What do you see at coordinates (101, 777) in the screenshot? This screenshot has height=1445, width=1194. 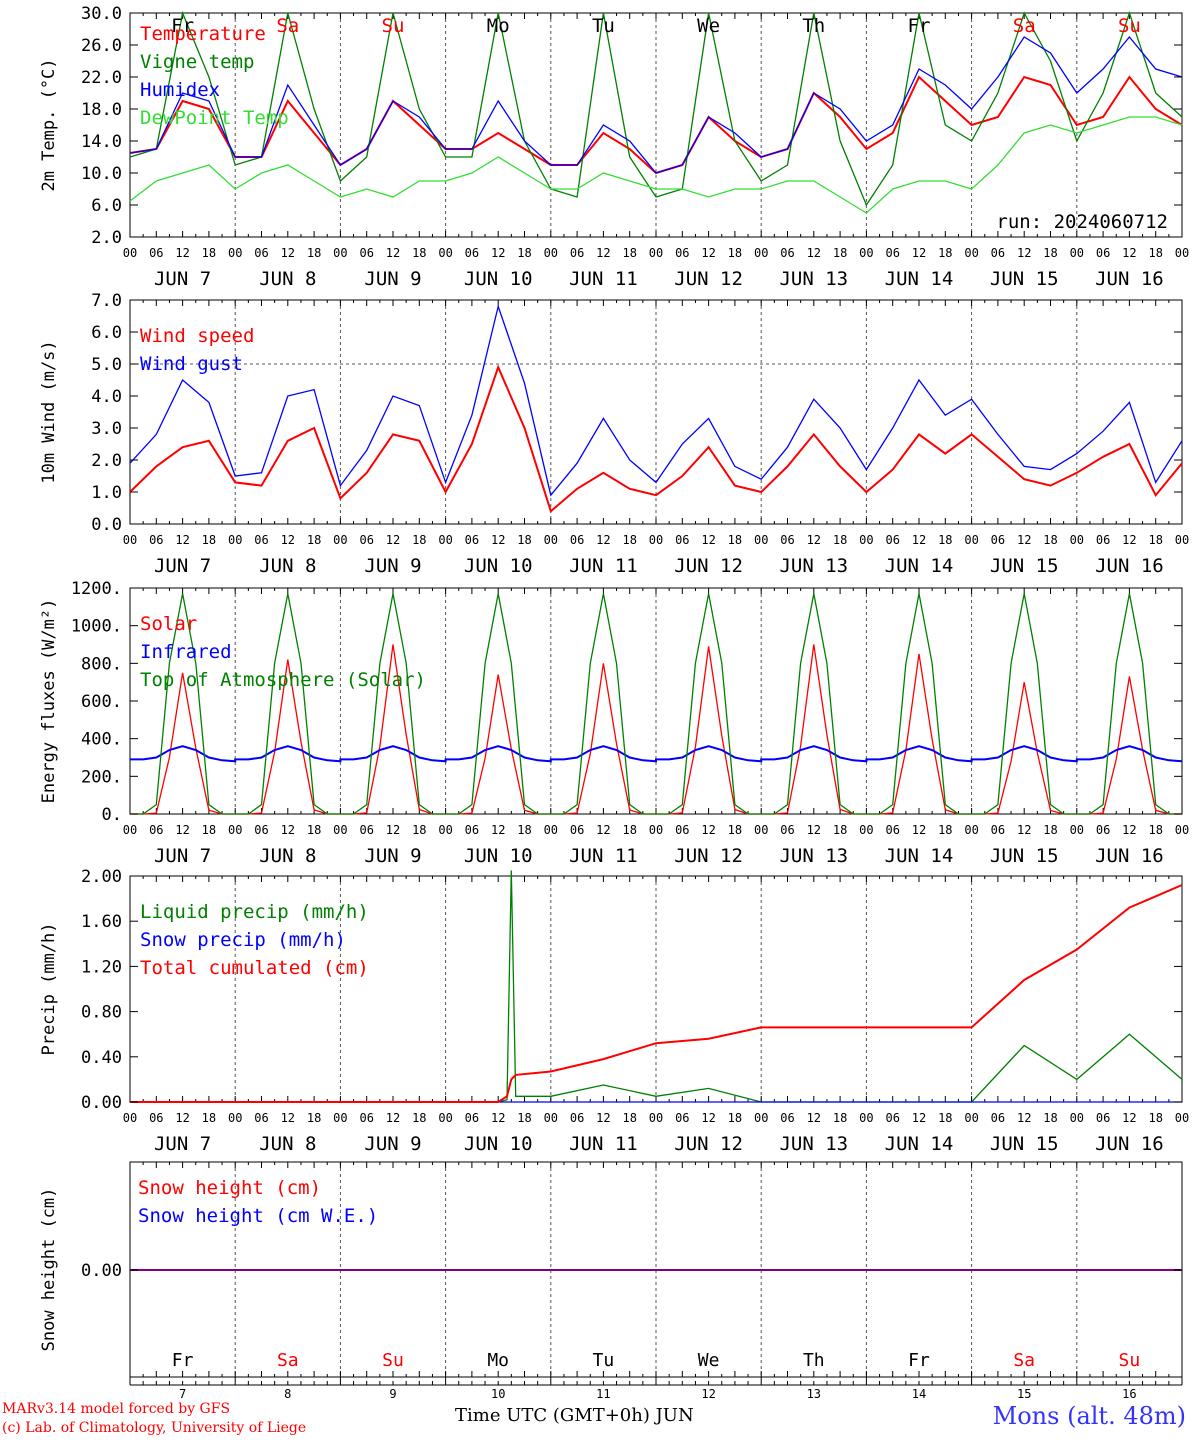 I see `y-tick-label: 200.` at bounding box center [101, 777].